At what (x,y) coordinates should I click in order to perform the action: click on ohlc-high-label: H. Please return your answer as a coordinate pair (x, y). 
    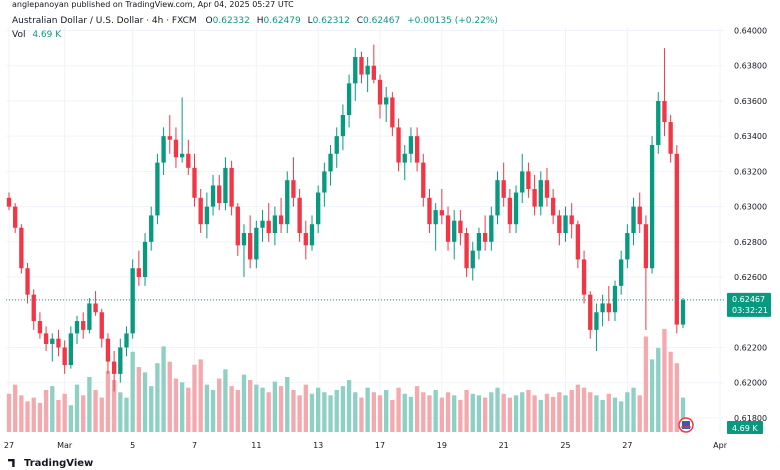
    Looking at the image, I should click on (260, 21).